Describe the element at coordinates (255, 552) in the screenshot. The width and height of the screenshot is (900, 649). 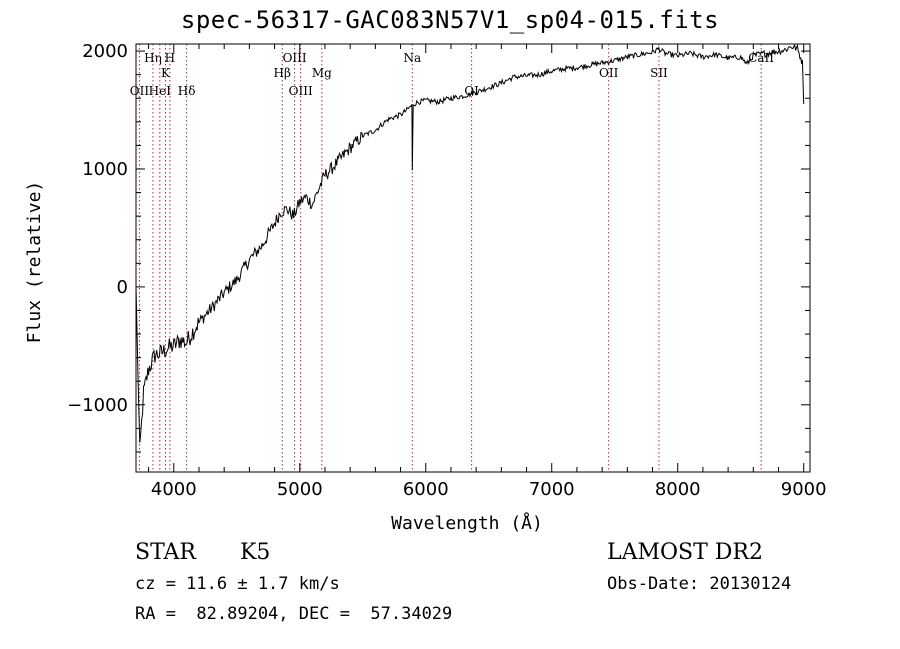
I see `object-subclass: K5` at that location.